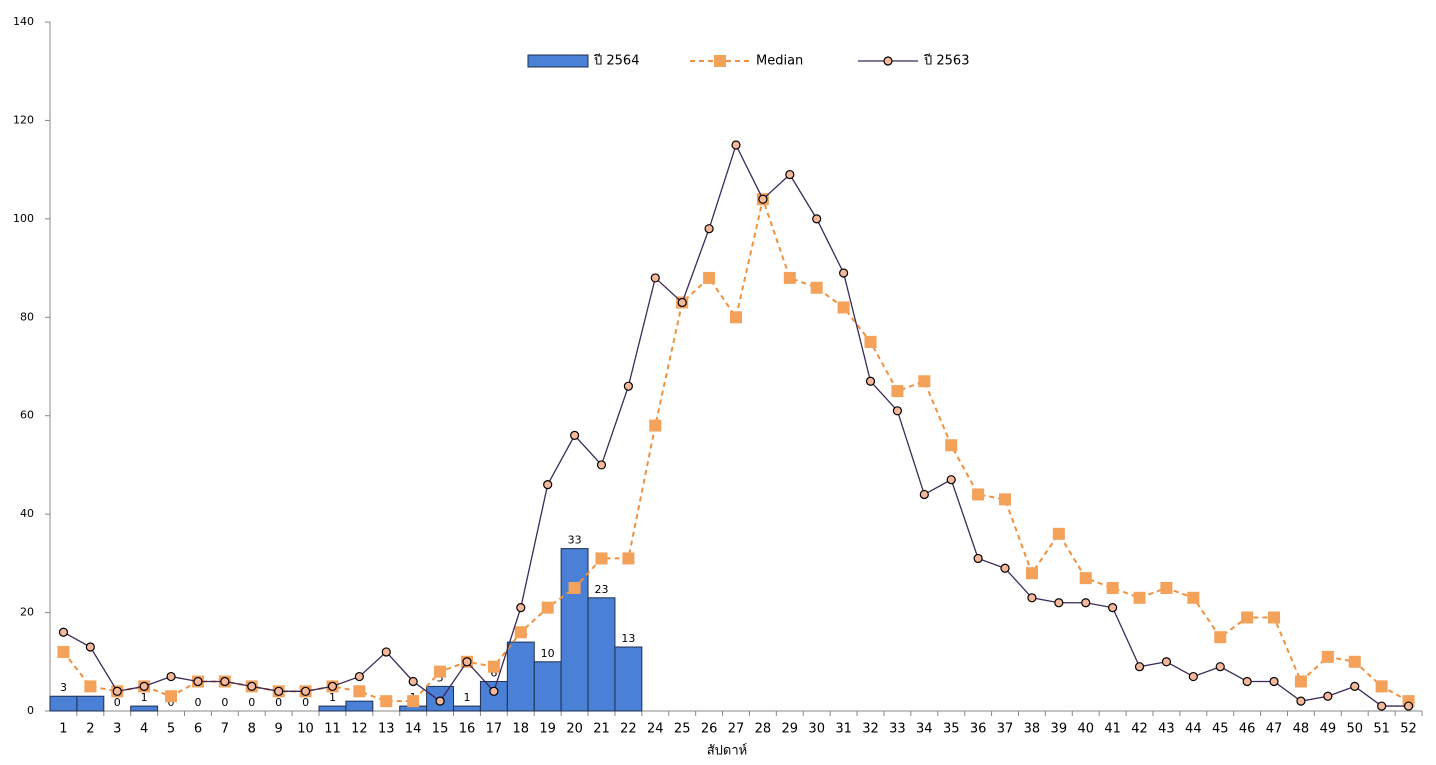 This screenshot has height=765, width=1436. I want to click on x-tick-label: 35, so click(951, 729).